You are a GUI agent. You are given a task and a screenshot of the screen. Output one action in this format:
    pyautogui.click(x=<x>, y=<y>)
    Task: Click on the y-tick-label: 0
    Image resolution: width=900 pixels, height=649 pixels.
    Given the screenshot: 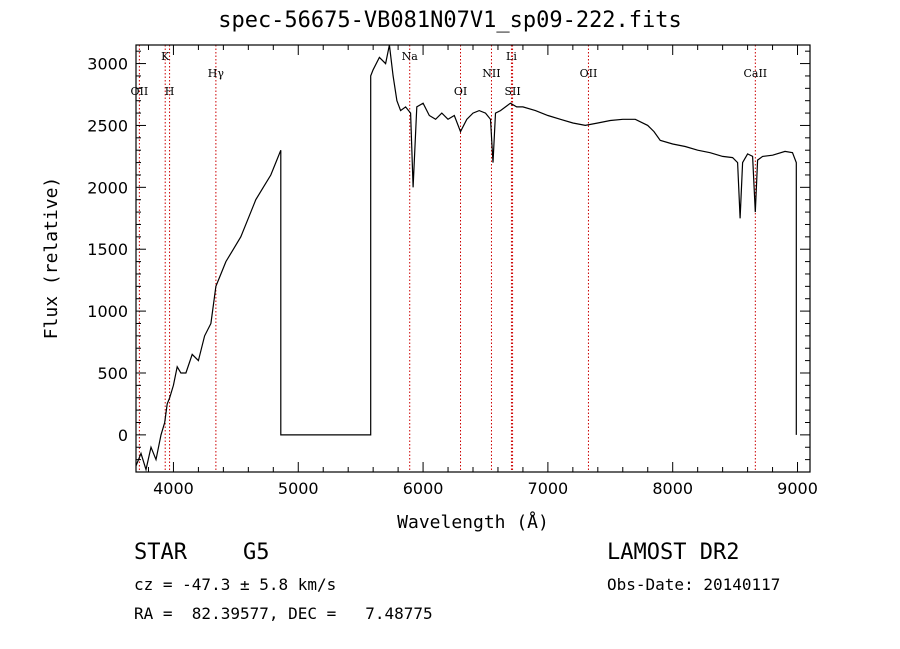 What is the action you would take?
    pyautogui.click(x=123, y=435)
    